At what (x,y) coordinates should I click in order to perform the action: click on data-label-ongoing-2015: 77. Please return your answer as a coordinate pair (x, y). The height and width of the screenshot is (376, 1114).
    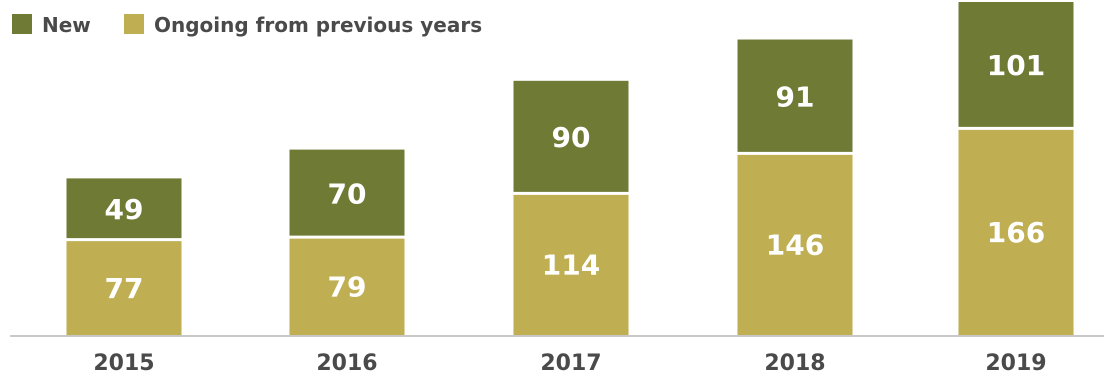
    Looking at the image, I should click on (124, 288).